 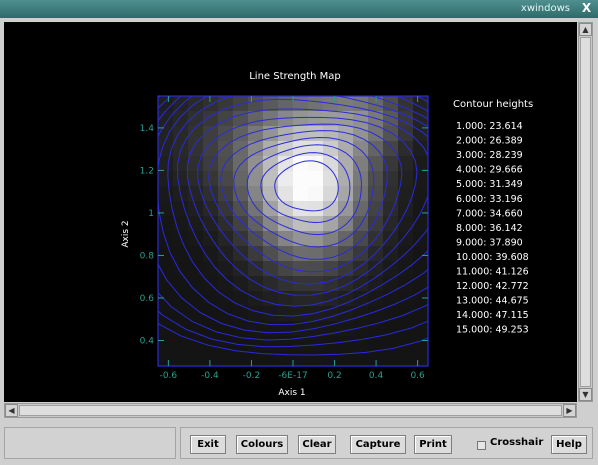 What do you see at coordinates (489, 228) in the screenshot?
I see `contour-legend-entry: 8.000: 36.142` at bounding box center [489, 228].